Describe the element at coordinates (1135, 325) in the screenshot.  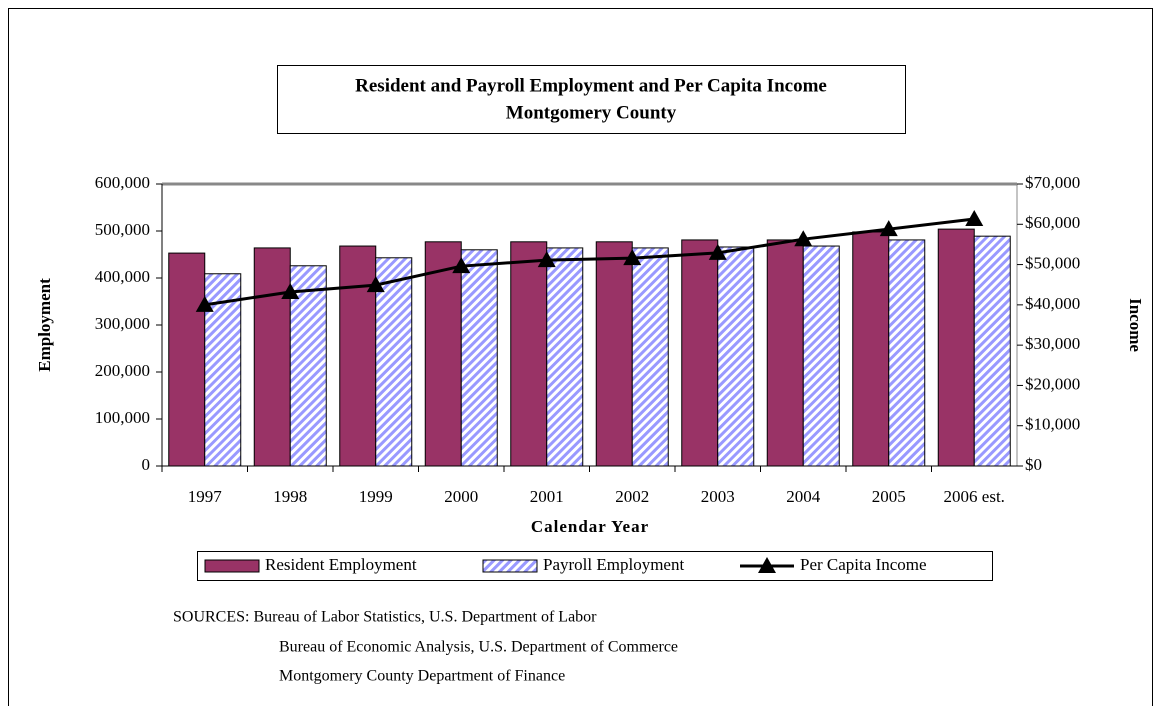
I see `y2-axis-title: Income` at that location.